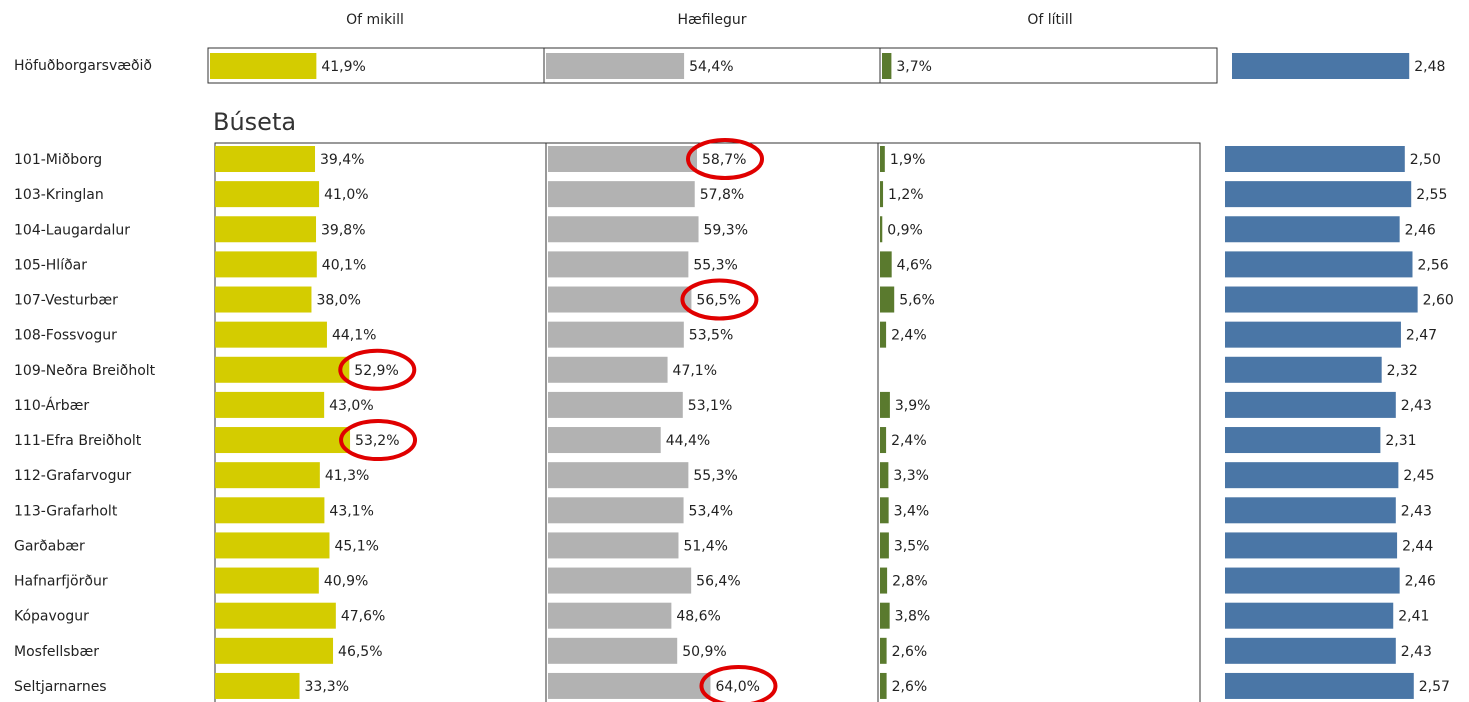  I want to click on value-label: 39,4%, so click(342, 160).